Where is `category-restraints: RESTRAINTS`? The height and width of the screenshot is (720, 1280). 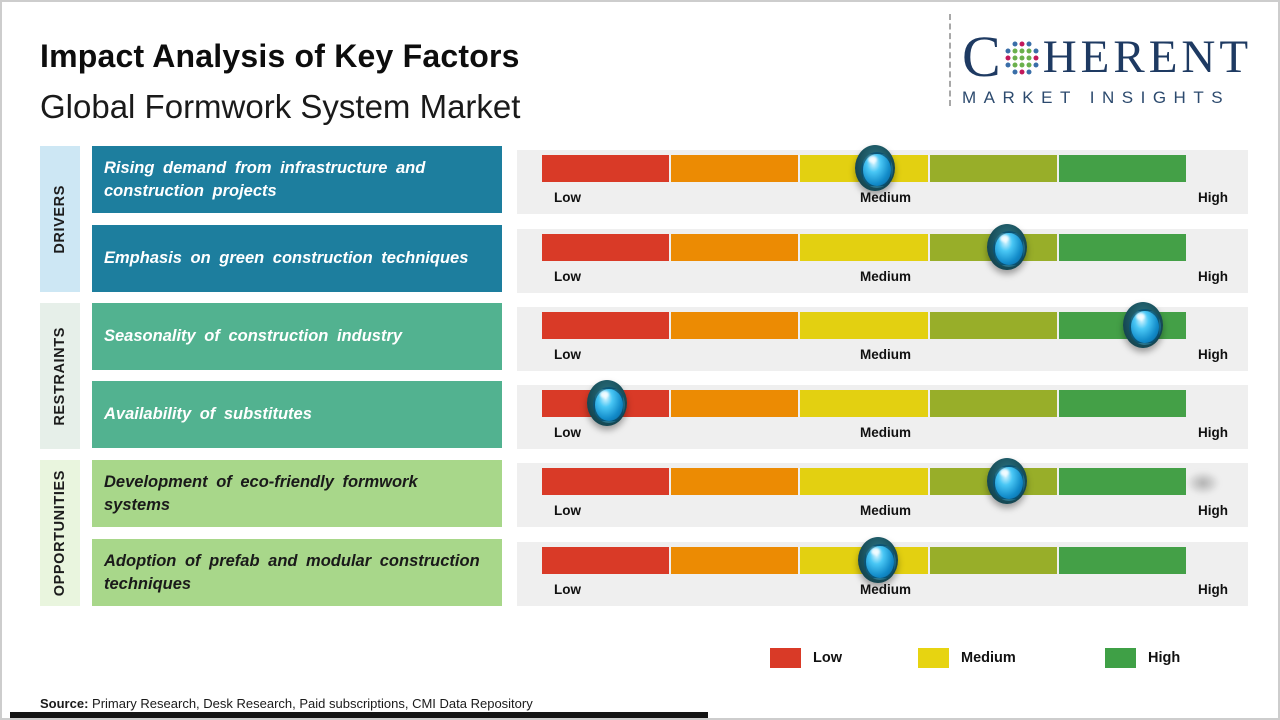 category-restraints: RESTRAINTS is located at coordinates (60, 376).